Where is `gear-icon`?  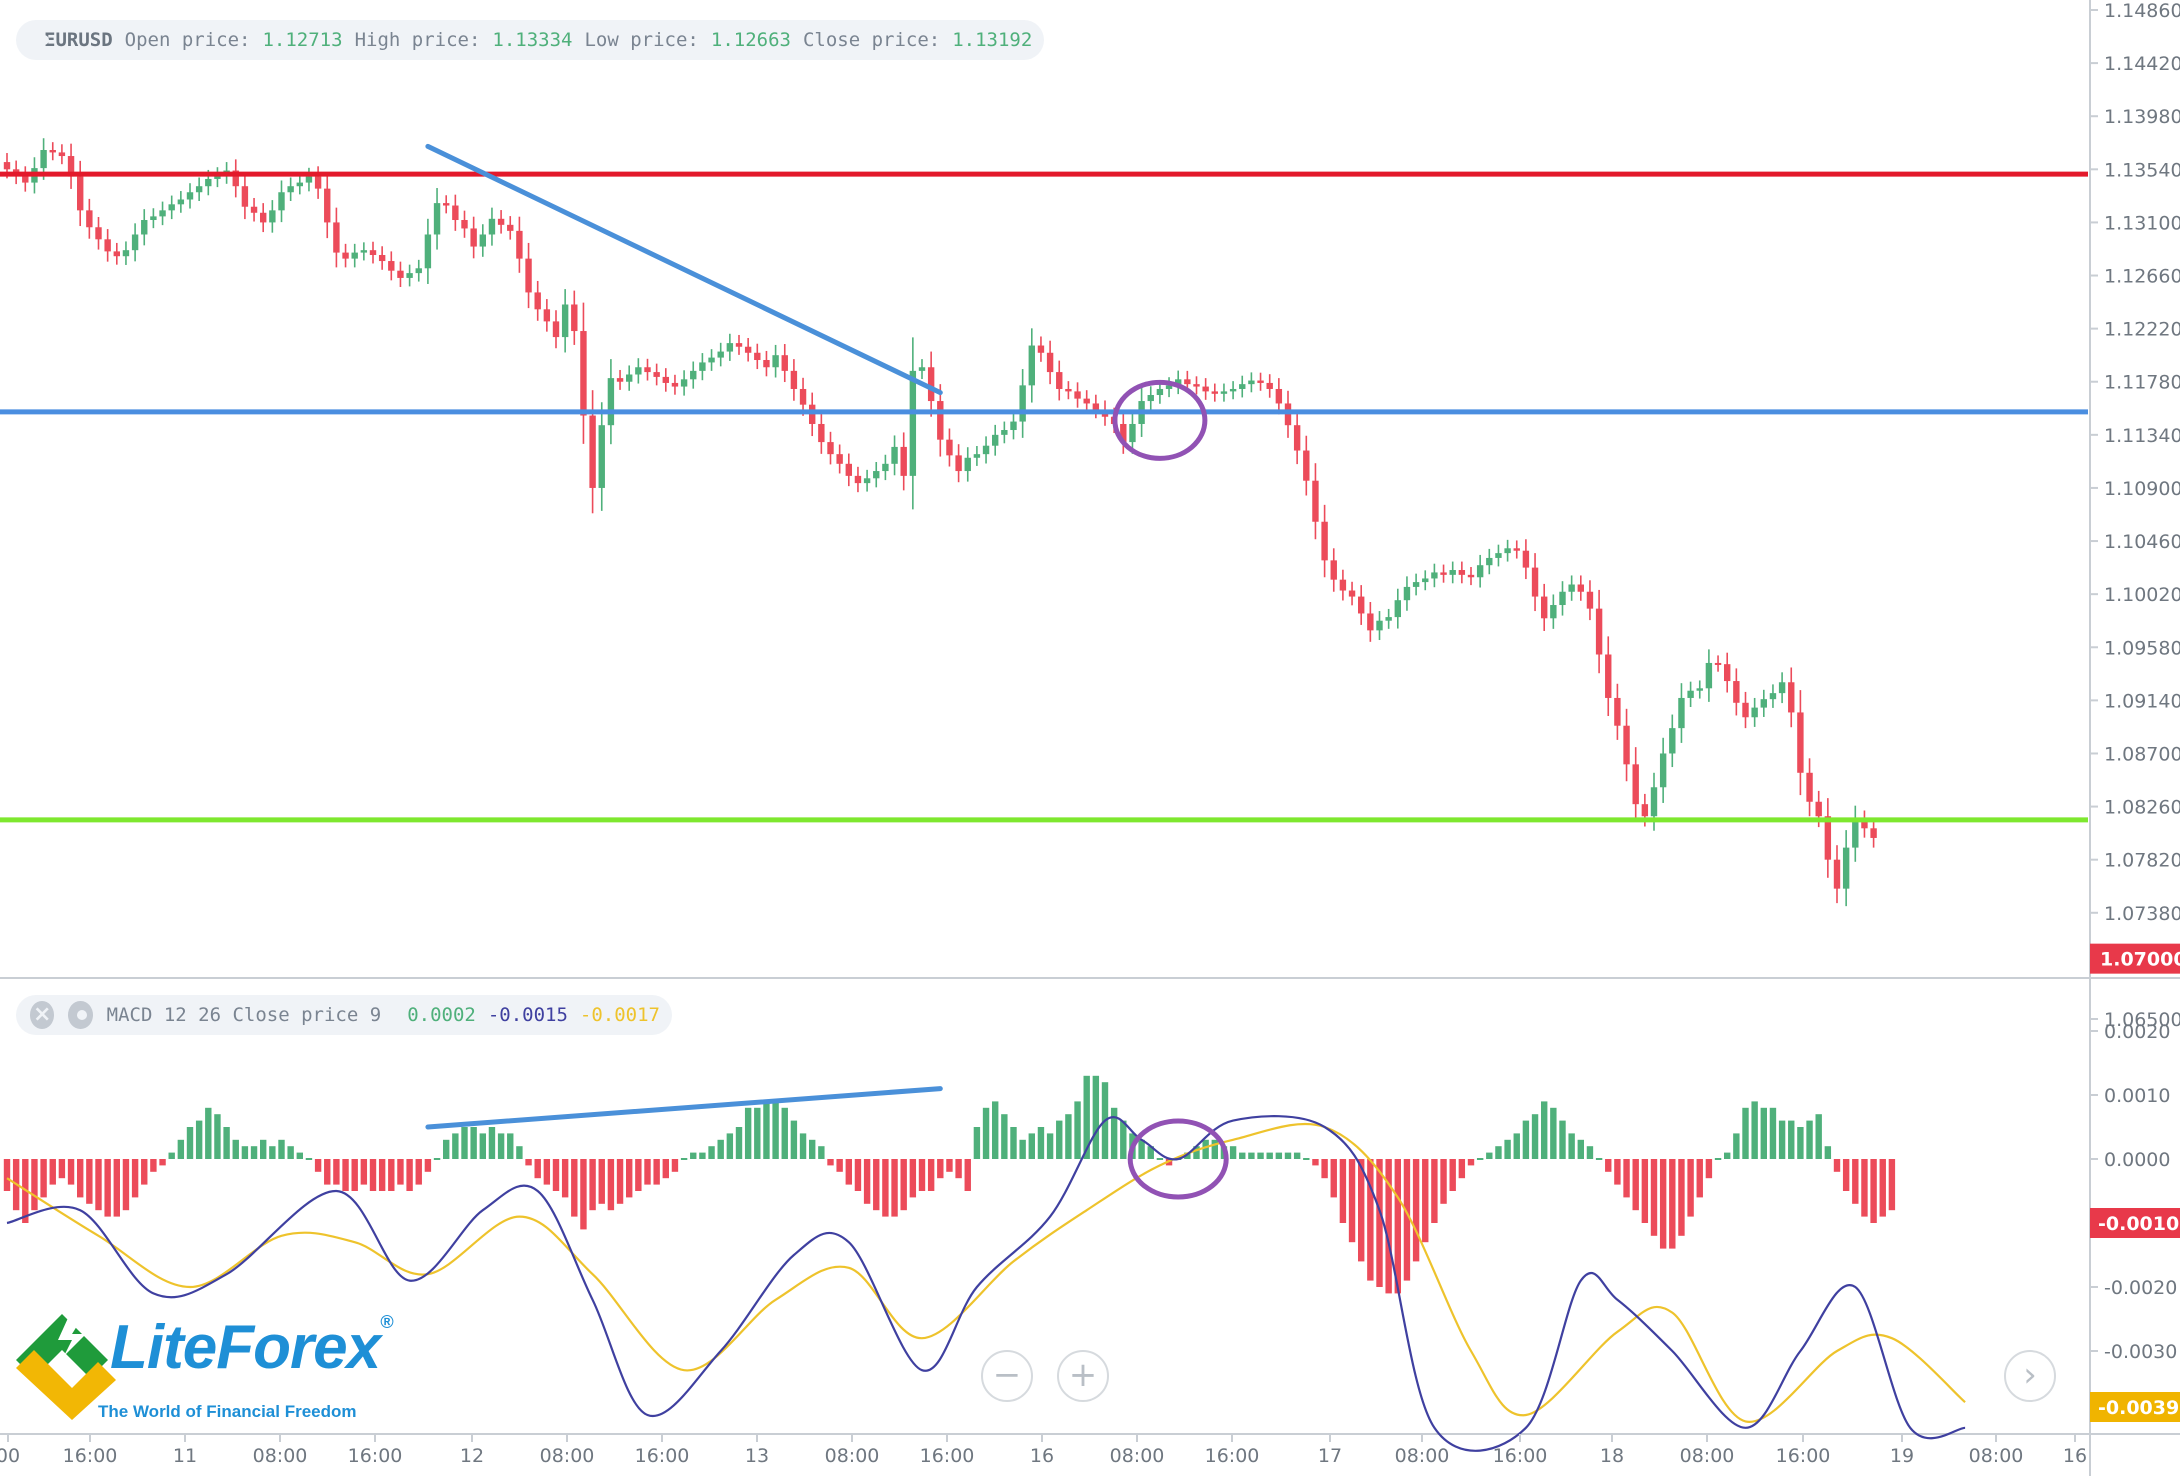
gear-icon is located at coordinates (80, 1015).